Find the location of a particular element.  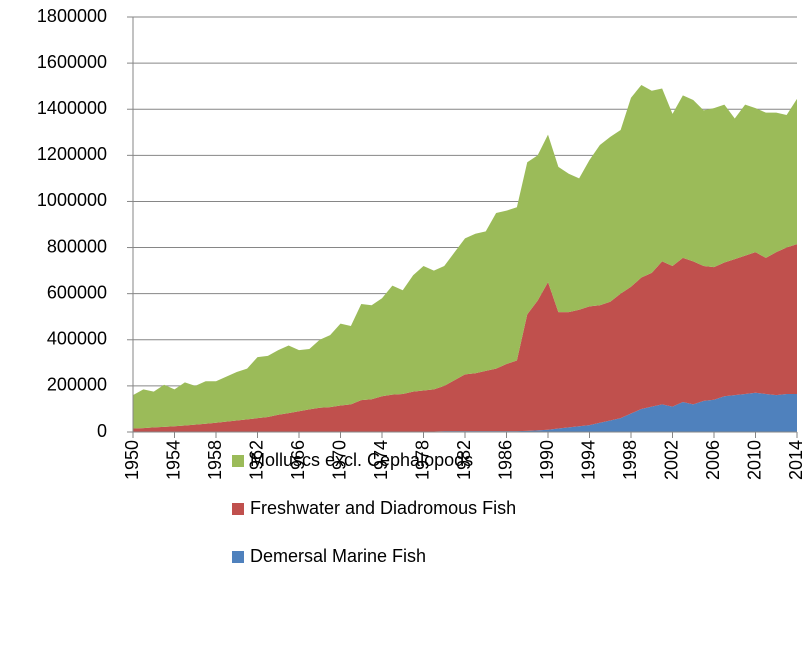

x-tick-label: 1950 is located at coordinates (132, 460).